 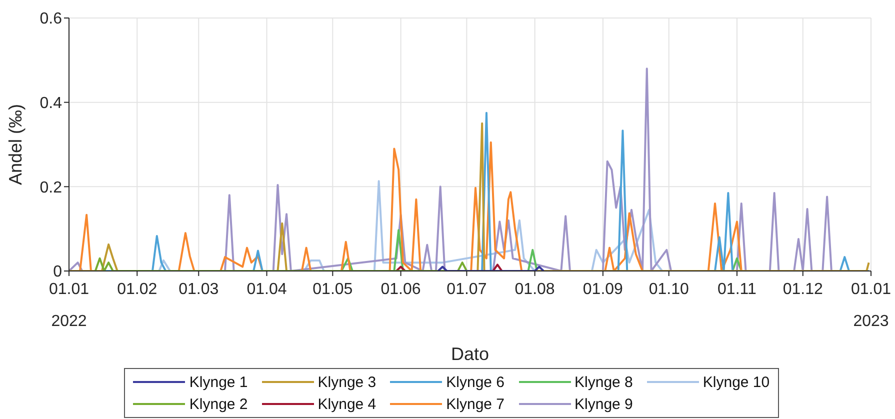 What do you see at coordinates (475, 404) in the screenshot?
I see `legend-label: Klynge 7` at bounding box center [475, 404].